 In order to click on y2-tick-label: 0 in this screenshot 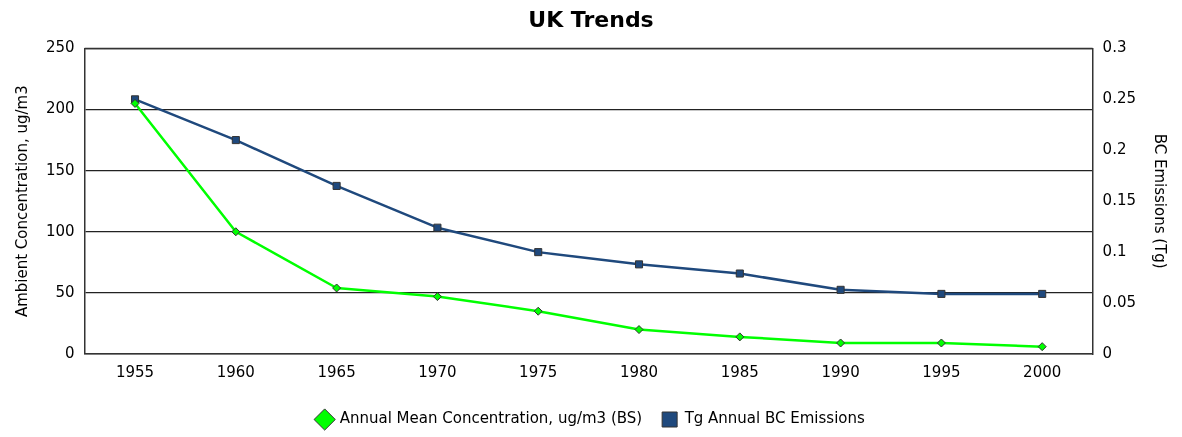, I will do `click(1107, 352)`.